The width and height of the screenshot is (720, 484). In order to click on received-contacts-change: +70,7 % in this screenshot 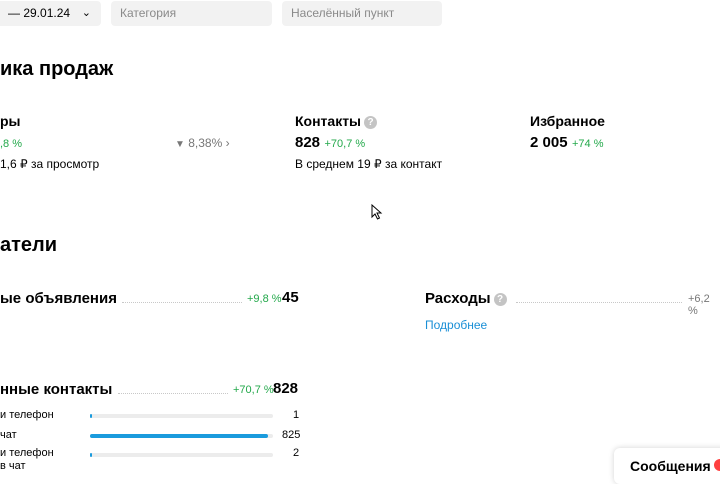, I will do `click(253, 390)`.